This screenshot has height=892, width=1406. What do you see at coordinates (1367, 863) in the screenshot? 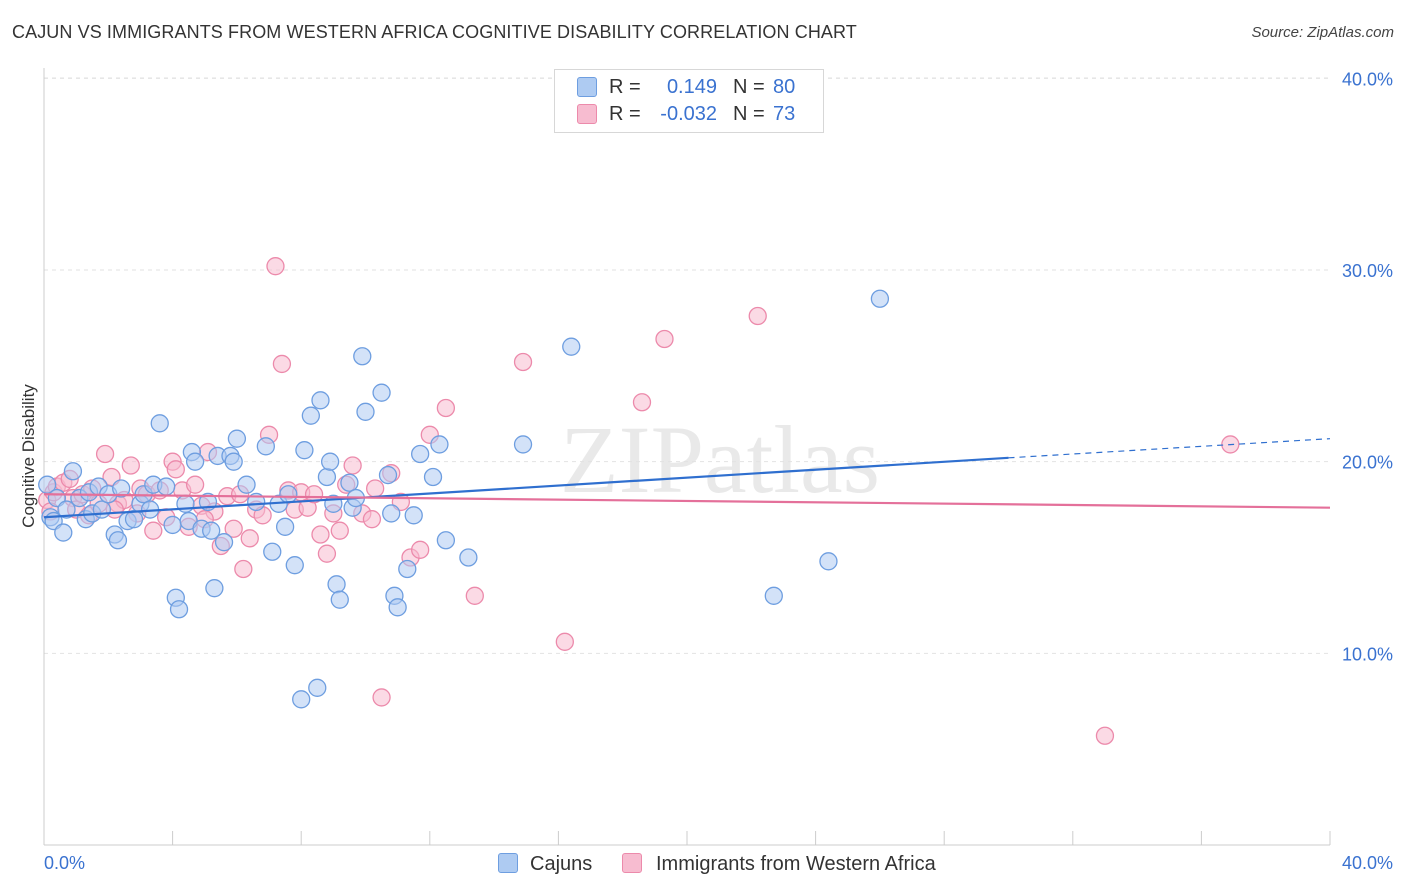
I see `x-tick-label-max: 40.0%` at bounding box center [1367, 863].